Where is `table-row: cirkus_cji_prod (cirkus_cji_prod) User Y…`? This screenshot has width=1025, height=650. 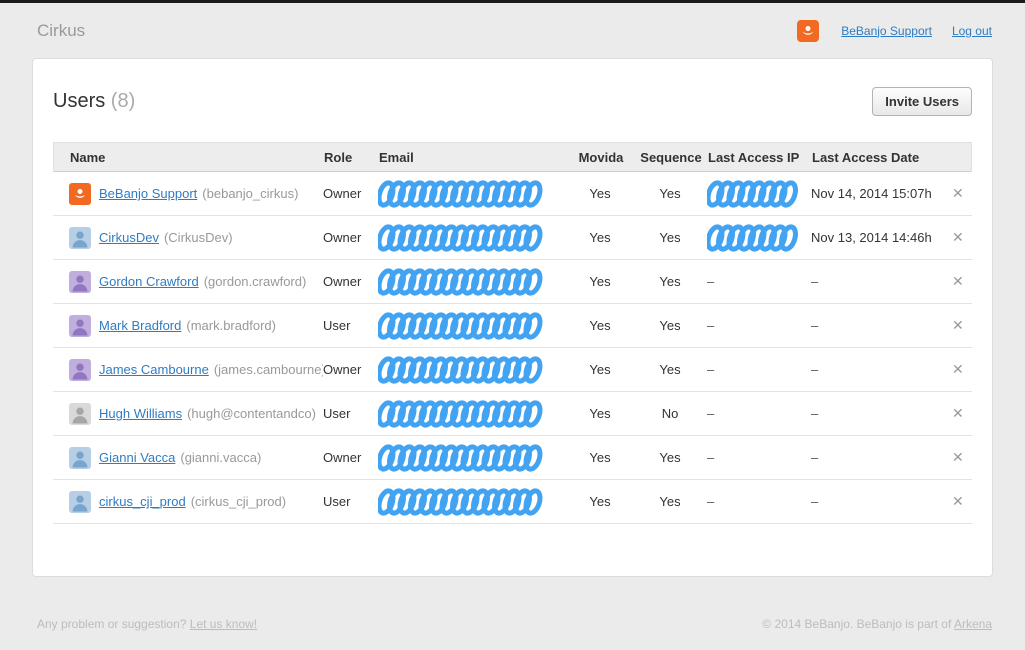
table-row: cirkus_cji_prod (cirkus_cji_prod) User Y… is located at coordinates (512, 502).